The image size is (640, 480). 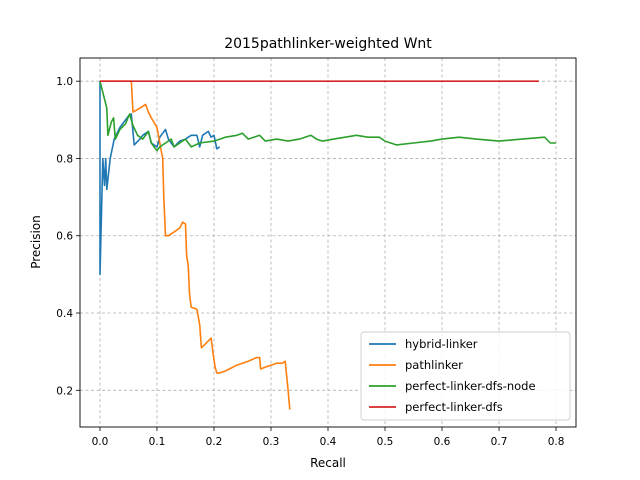 What do you see at coordinates (271, 442) in the screenshot?
I see `x-tick-label: 0.3` at bounding box center [271, 442].